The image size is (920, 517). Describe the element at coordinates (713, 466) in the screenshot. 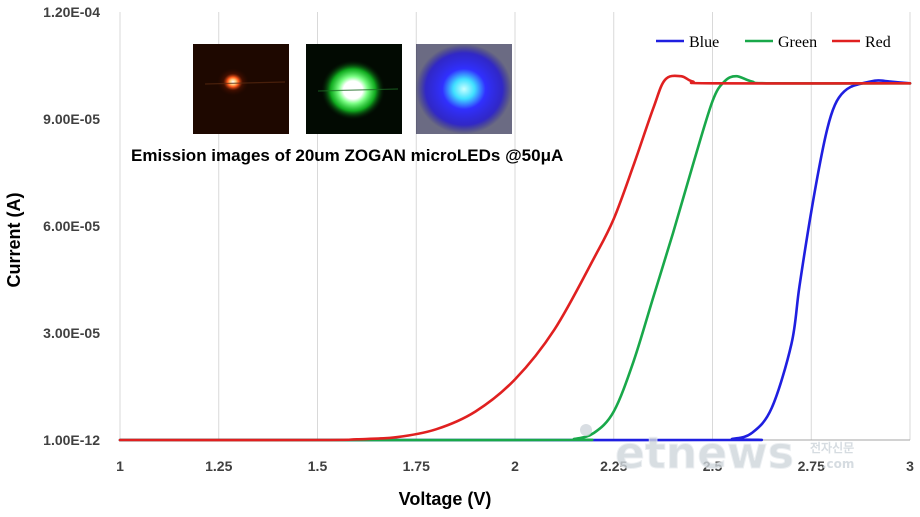

I see `x-tick-label: 2.5` at that location.